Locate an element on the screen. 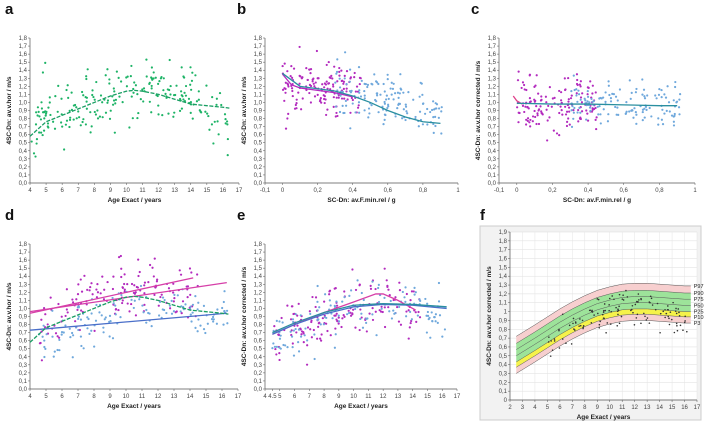  y-tick-label: 0,4 is located at coordinates (23, 152).